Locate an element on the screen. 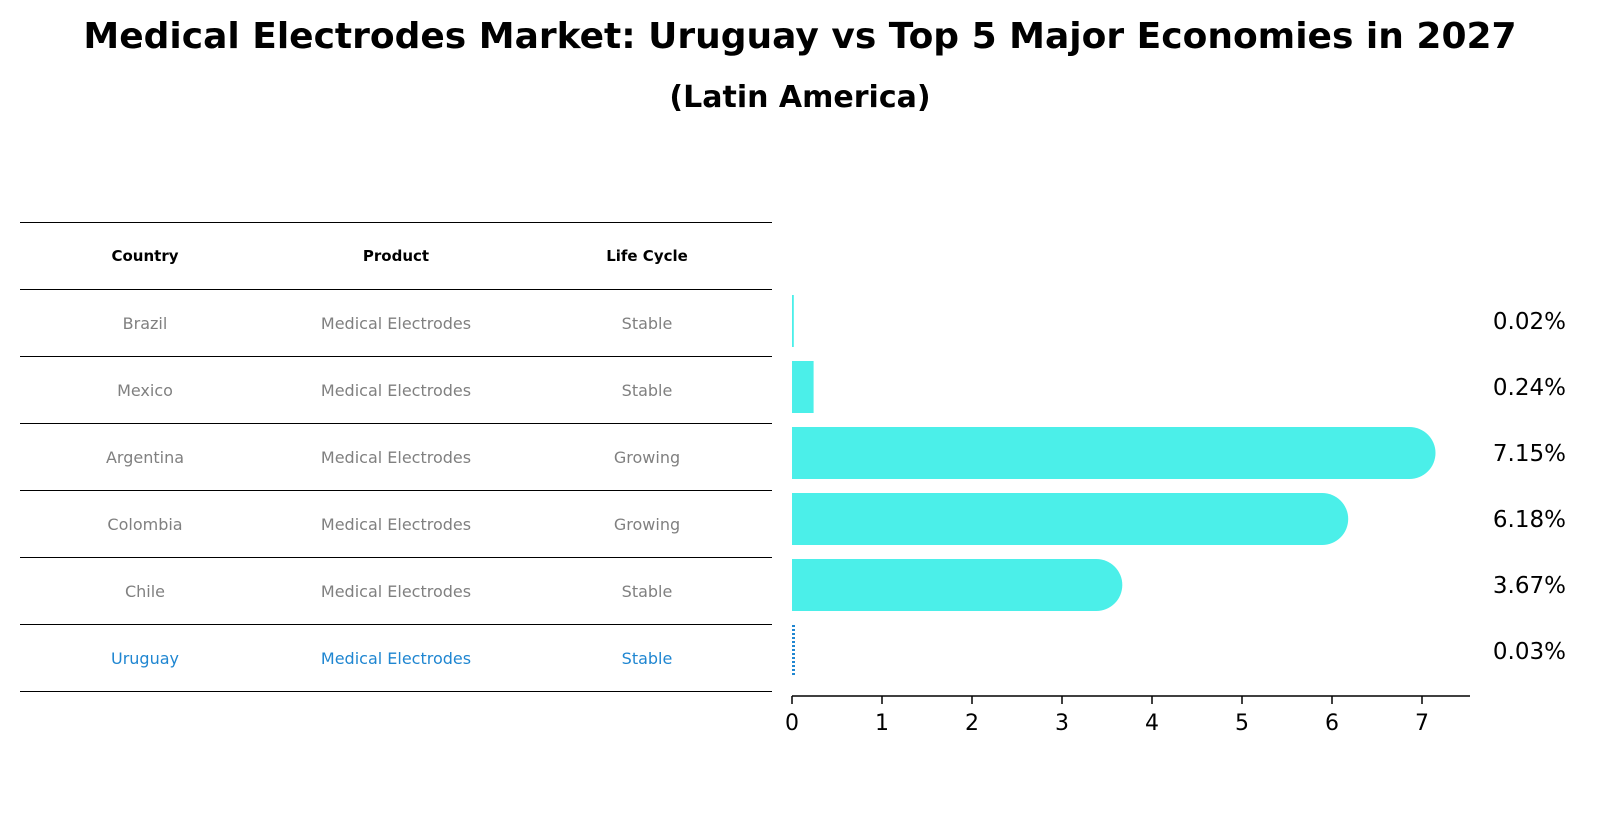 This screenshot has width=1600, height=823. value-label-colombia: 6.18% is located at coordinates (1529, 520).